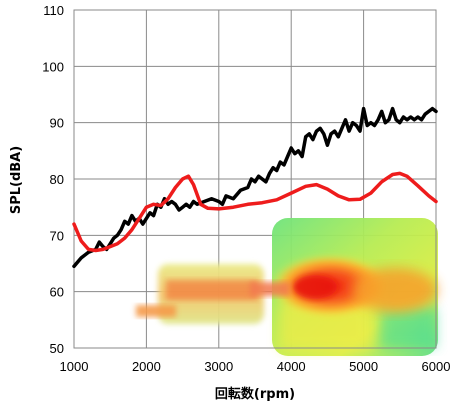 The width and height of the screenshot is (464, 405). What do you see at coordinates (57, 235) in the screenshot?
I see `y-tick-label-2: 70` at bounding box center [57, 235].